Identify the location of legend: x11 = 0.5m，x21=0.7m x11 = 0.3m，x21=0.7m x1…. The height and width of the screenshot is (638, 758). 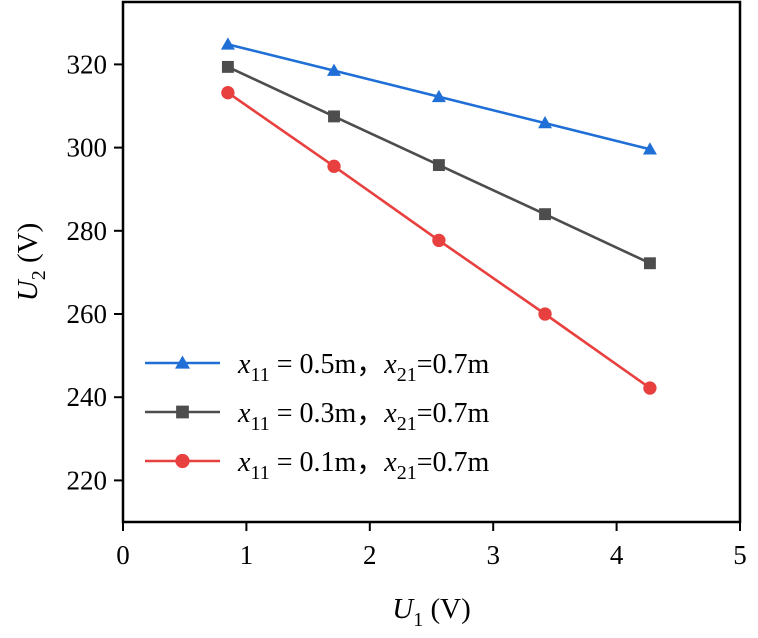
(317, 416).